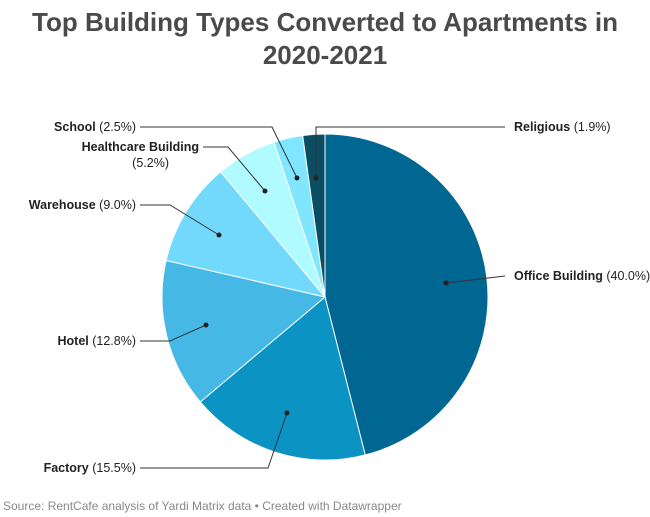 Image resolution: width=650 pixels, height=517 pixels. Describe the element at coordinates (97, 341) in the screenshot. I see `slice-label: Hotel (12.8%)` at that location.